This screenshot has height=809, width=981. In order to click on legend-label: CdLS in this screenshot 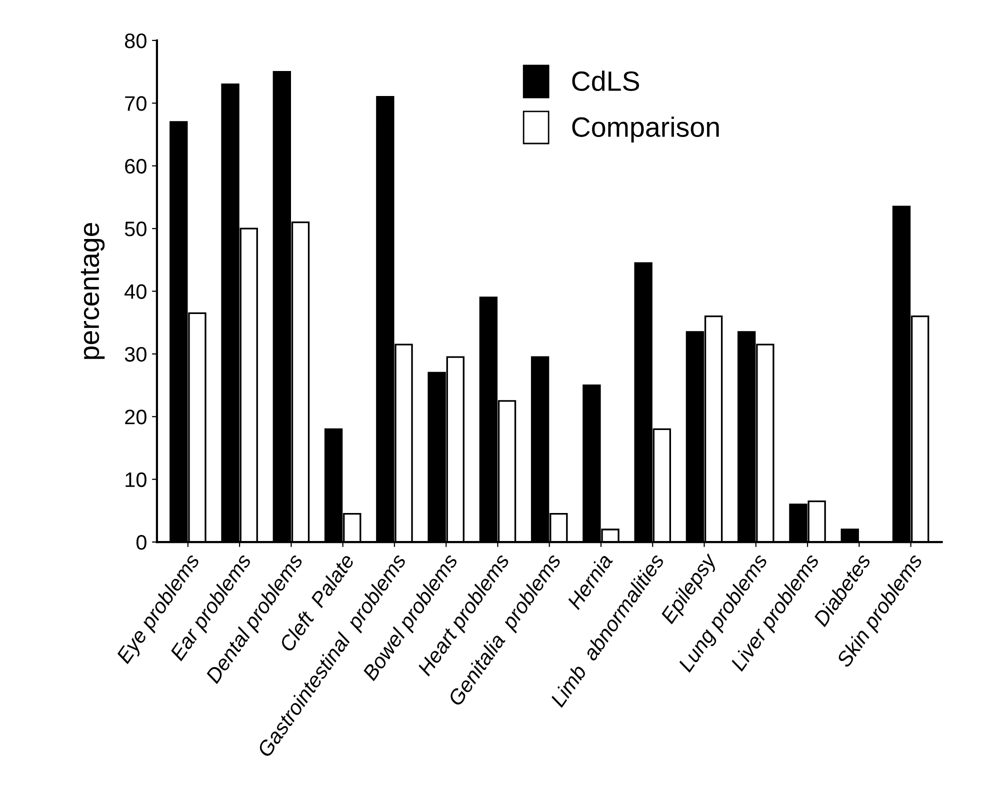, I will do `click(606, 80)`.